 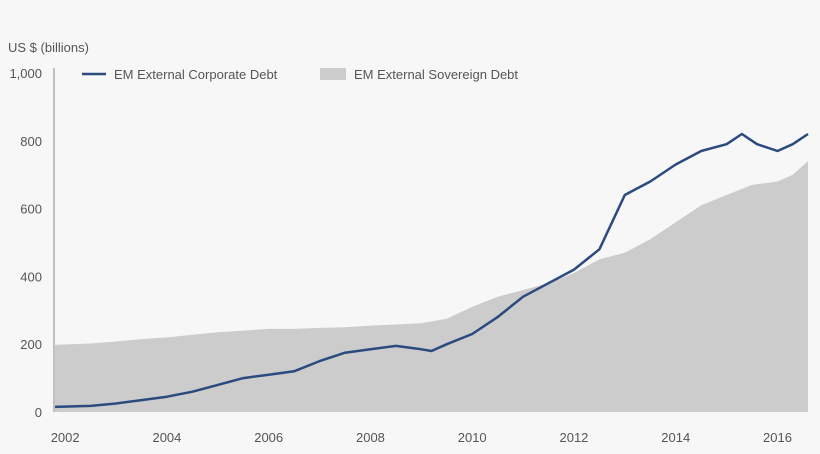 I want to click on x-tick-label: 2006, so click(x=268, y=437).